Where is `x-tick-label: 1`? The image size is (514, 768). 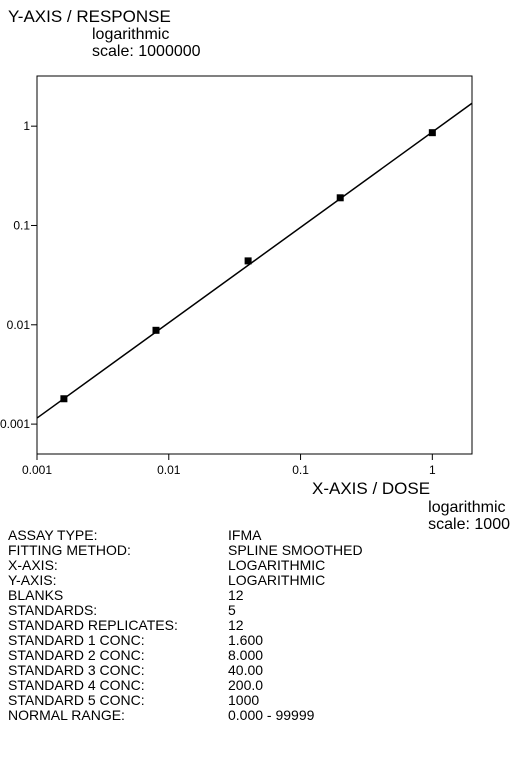
x-tick-label: 1 is located at coordinates (432, 470).